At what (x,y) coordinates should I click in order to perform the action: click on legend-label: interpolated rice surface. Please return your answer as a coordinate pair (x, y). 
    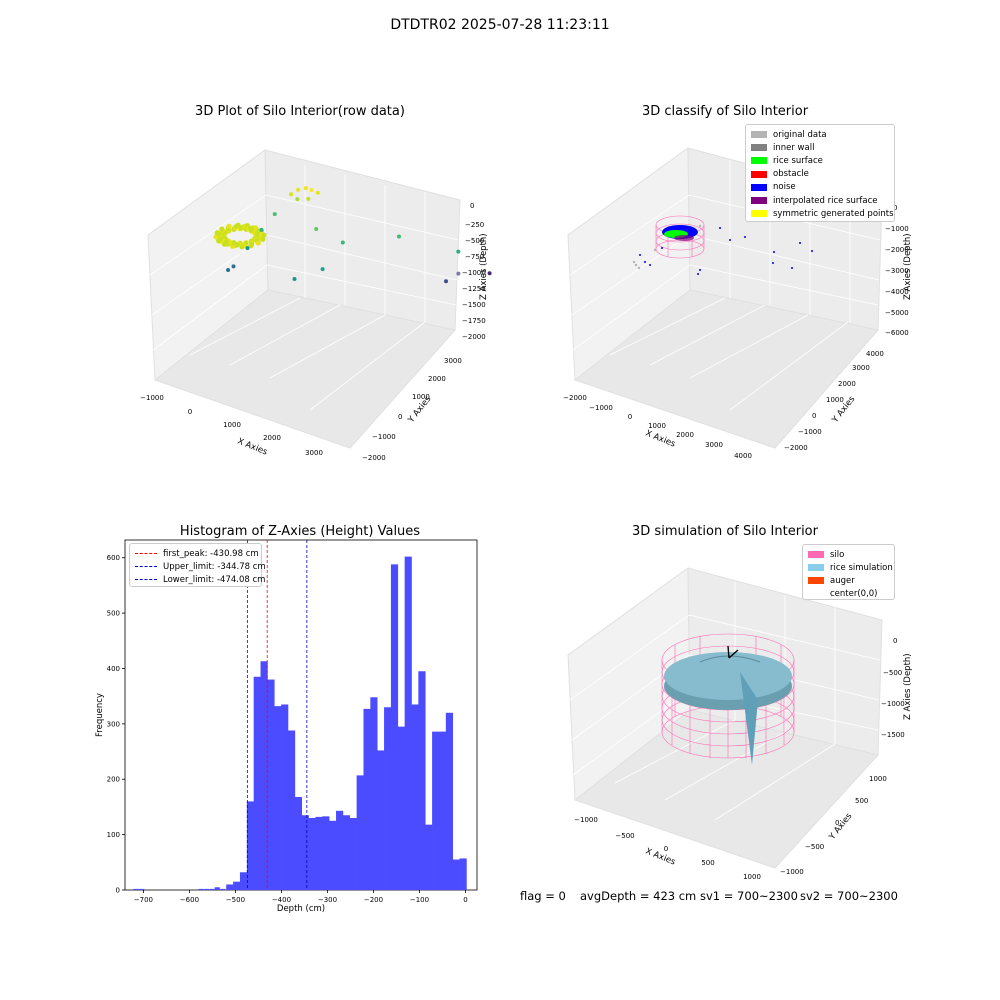
    Looking at the image, I should click on (825, 200).